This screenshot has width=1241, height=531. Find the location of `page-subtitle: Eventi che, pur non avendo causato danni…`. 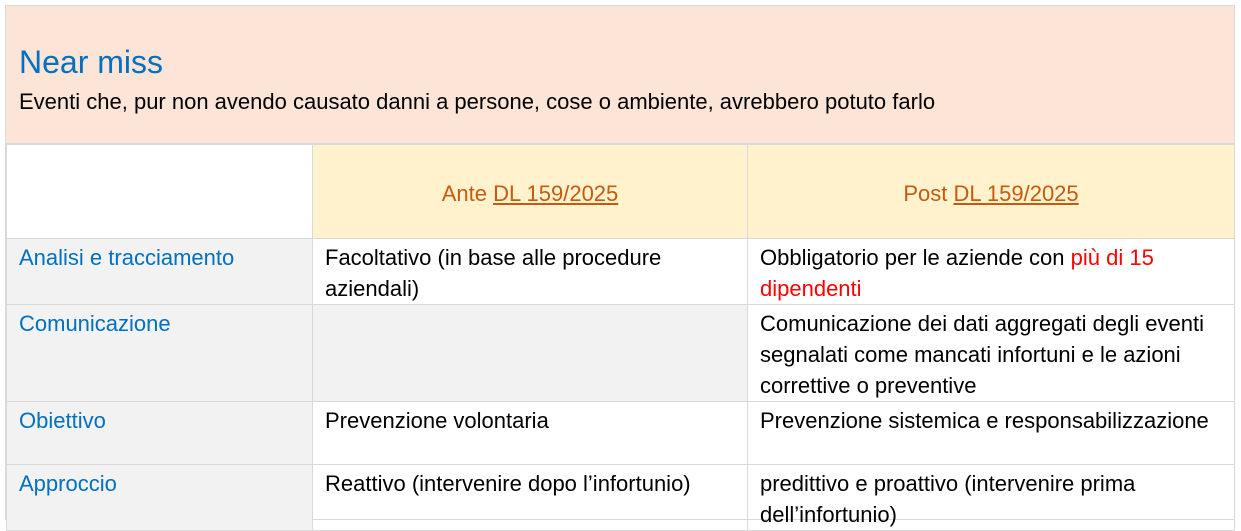

page-subtitle: Eventi che, pur non avendo causato danni… is located at coordinates (477, 101).